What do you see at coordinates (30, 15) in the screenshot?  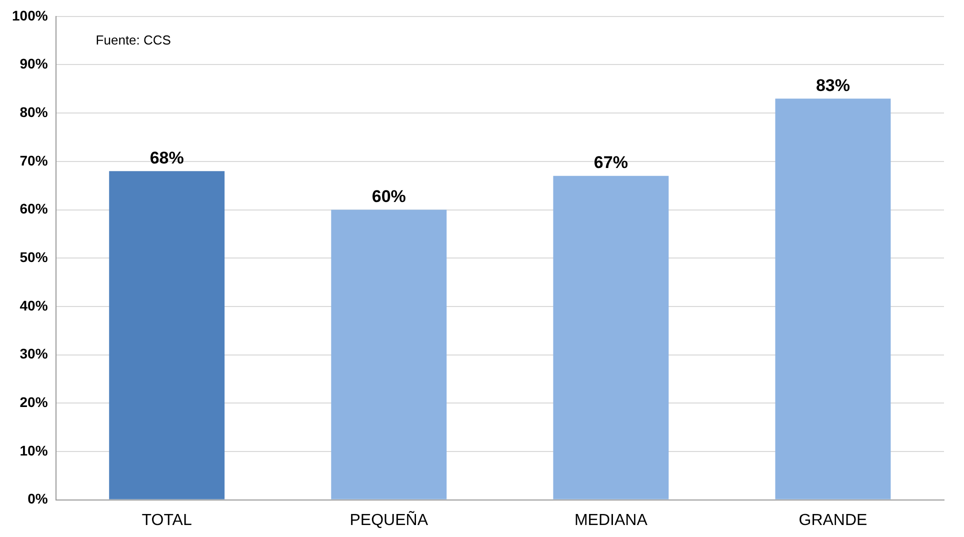 I see `y-tick-label: 100%` at bounding box center [30, 15].